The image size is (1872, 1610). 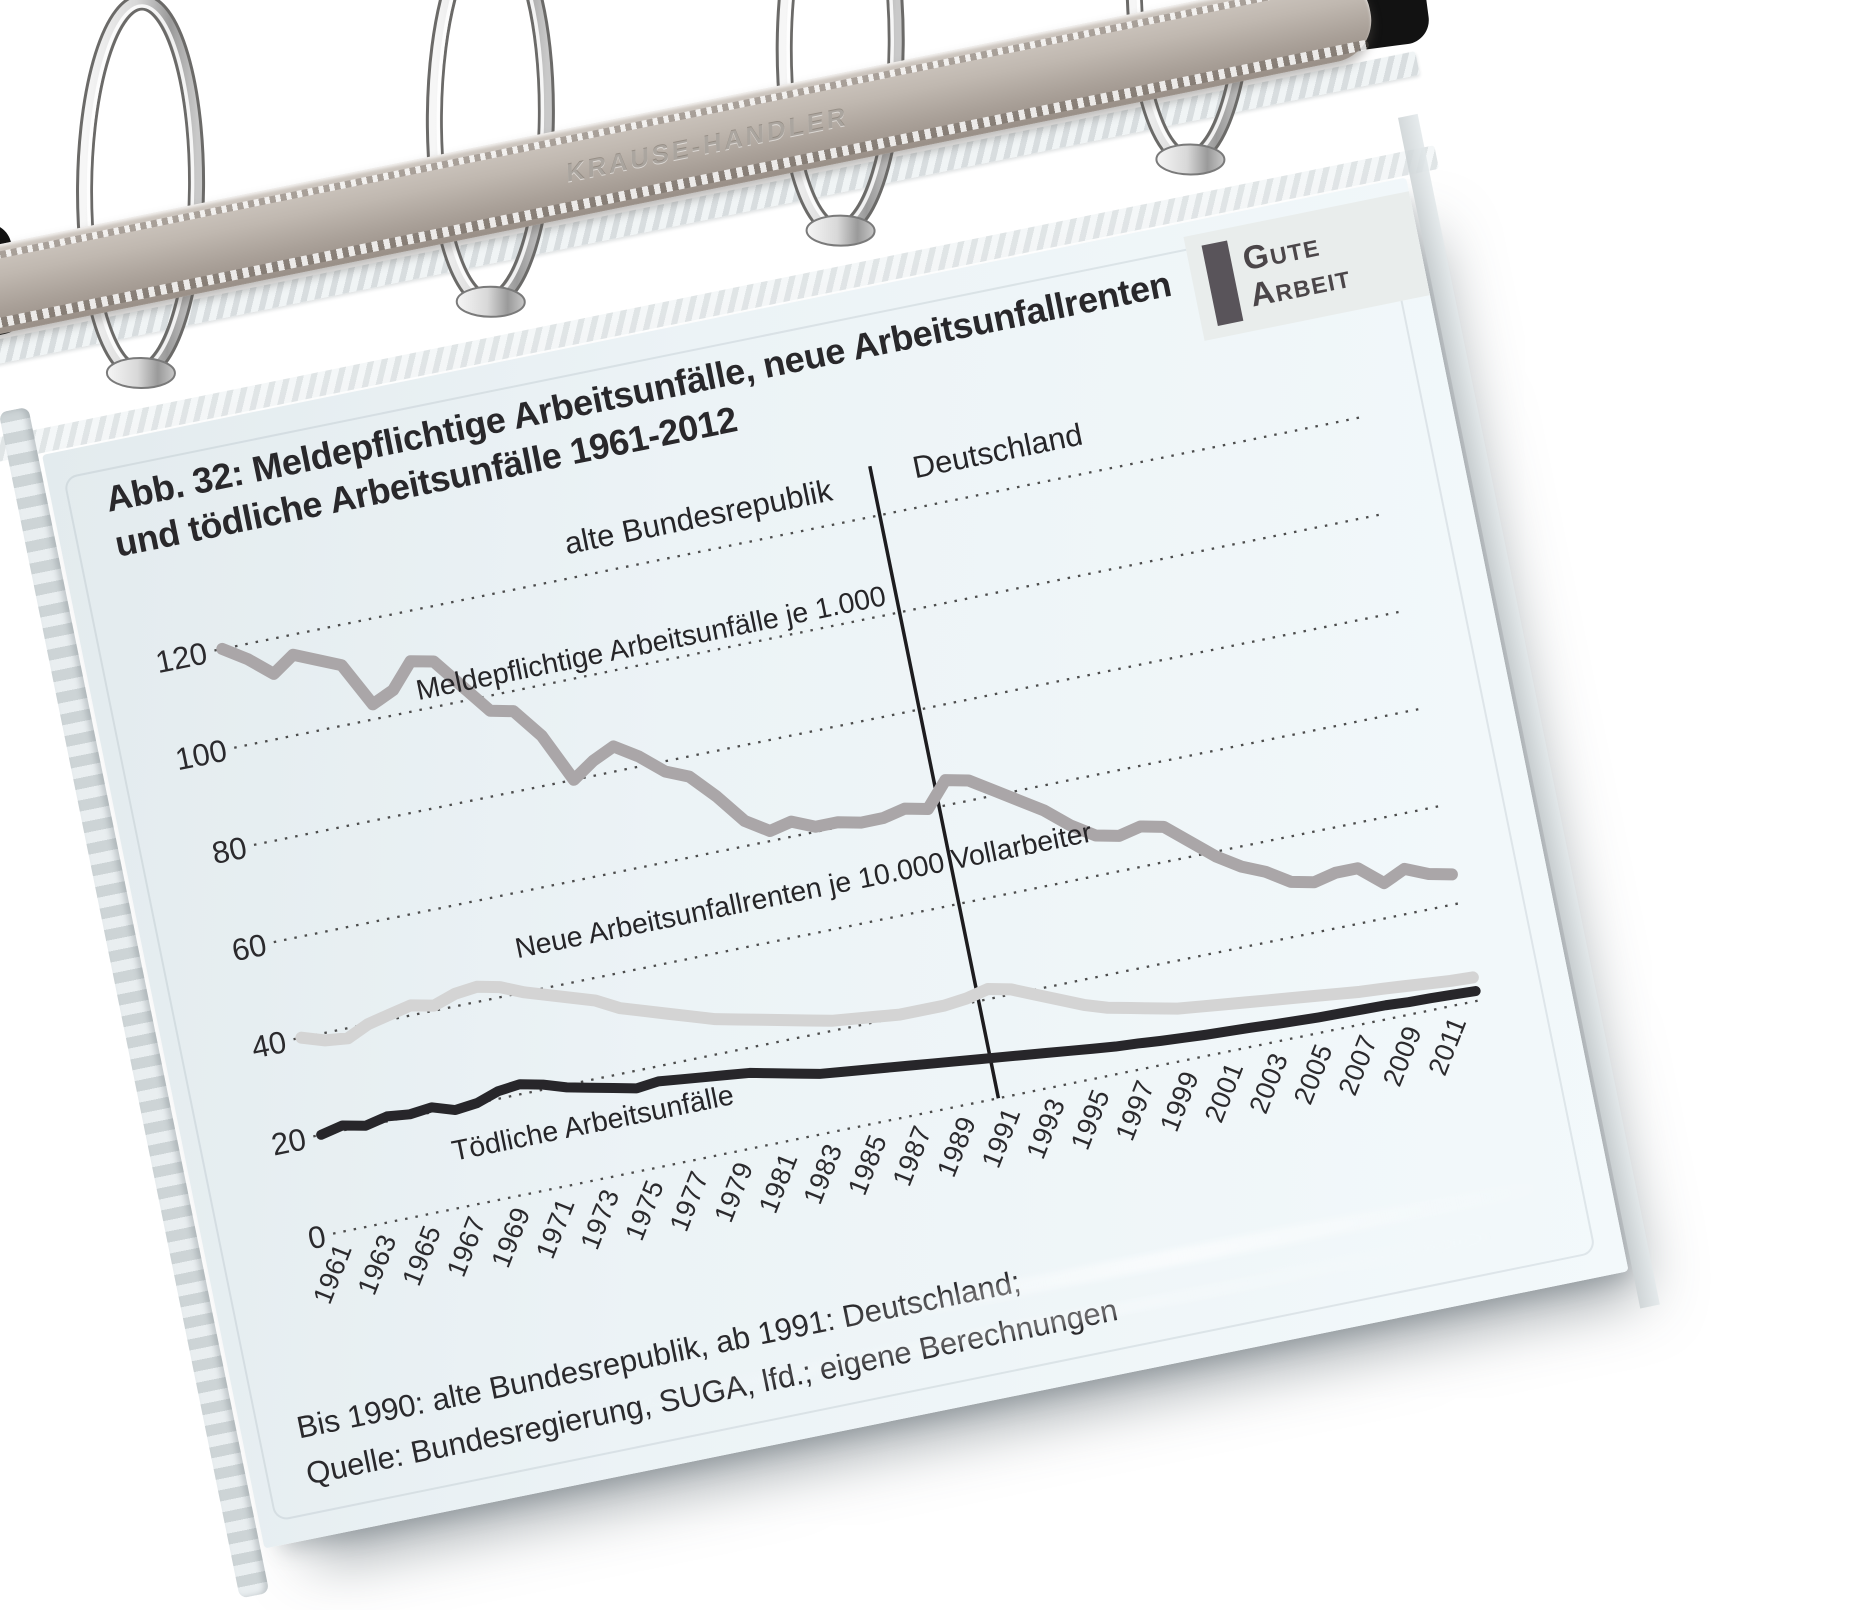 I want to click on svg-text: 1963, so click(x=377, y=1264).